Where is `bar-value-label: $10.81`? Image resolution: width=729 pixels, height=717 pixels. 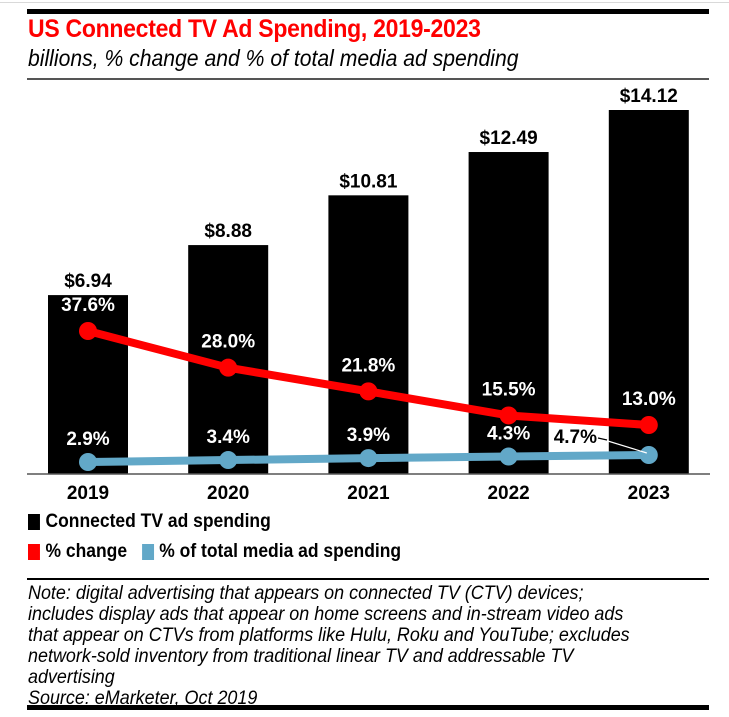
bar-value-label: $10.81 is located at coordinates (368, 181).